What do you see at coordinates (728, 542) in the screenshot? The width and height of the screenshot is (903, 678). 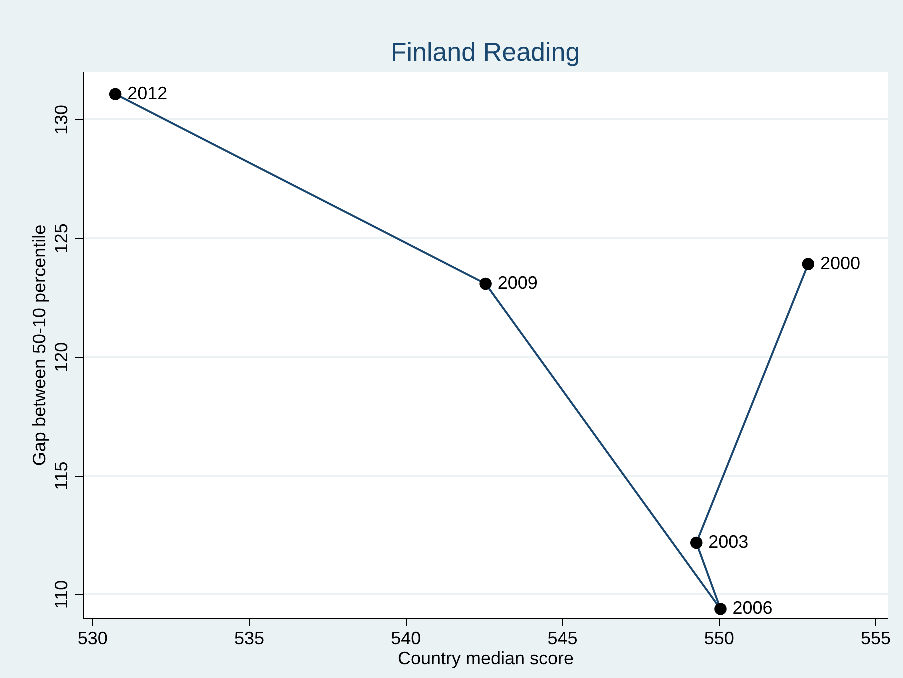 I see `annotation: 2003` at bounding box center [728, 542].